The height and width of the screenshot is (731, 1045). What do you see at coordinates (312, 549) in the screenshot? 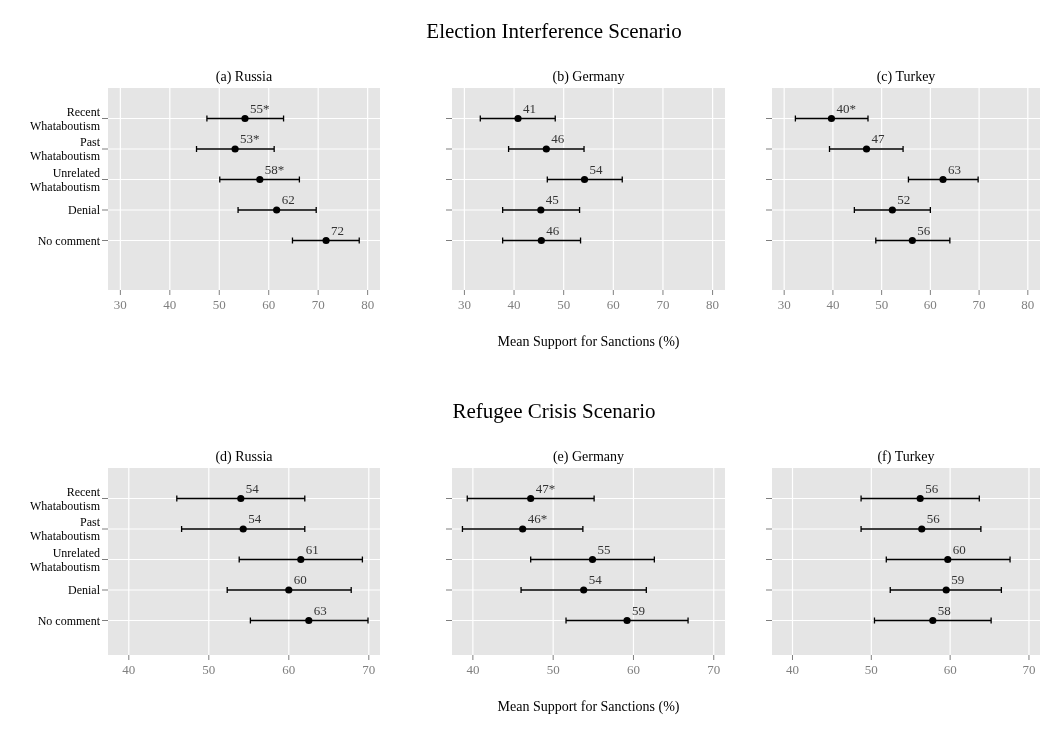
I see `data-label: 61` at bounding box center [312, 549].